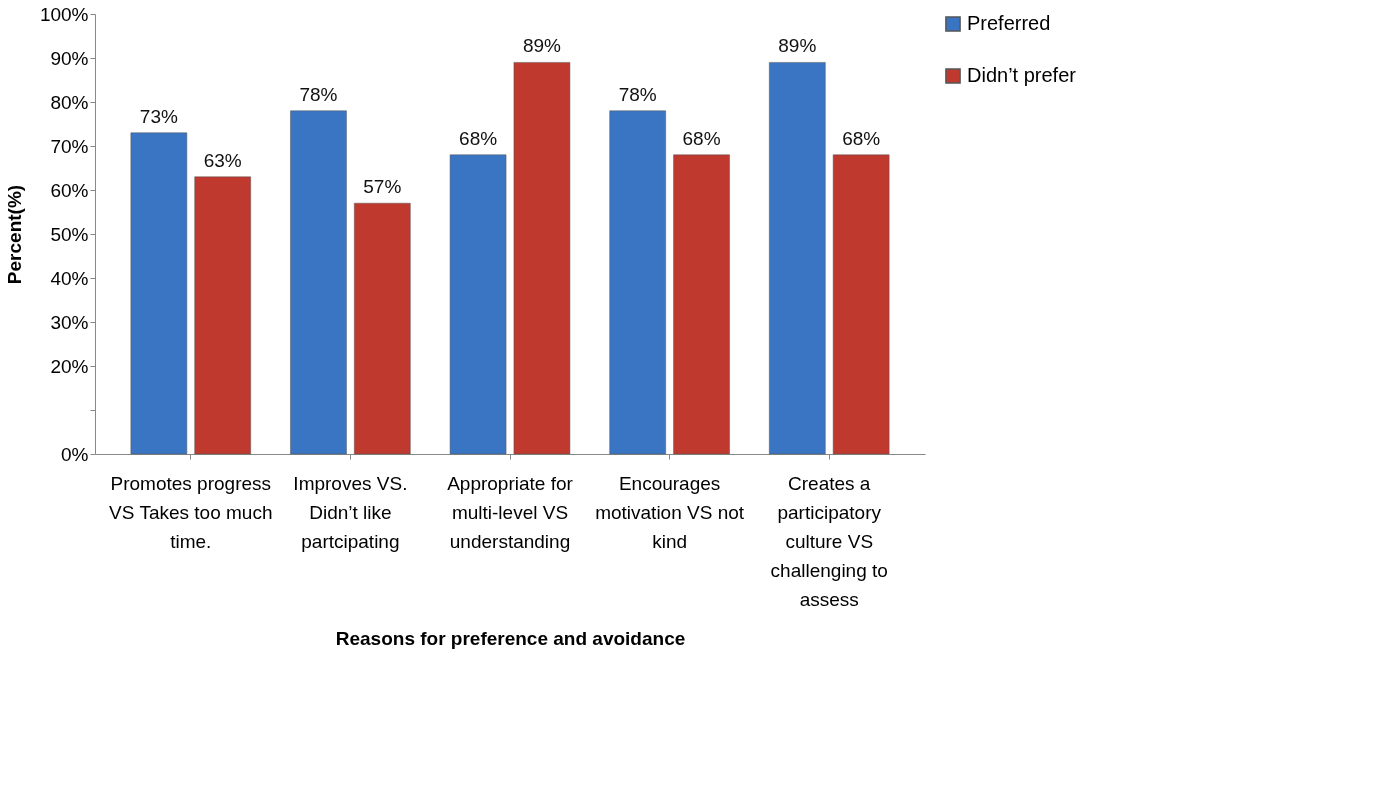  I want to click on data-label: 63%, so click(222, 160).